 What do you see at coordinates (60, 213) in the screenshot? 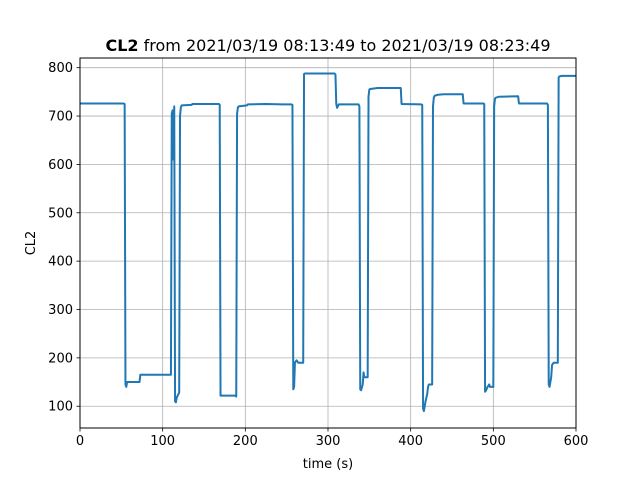
I see `y-tick-label: 500` at bounding box center [60, 213].